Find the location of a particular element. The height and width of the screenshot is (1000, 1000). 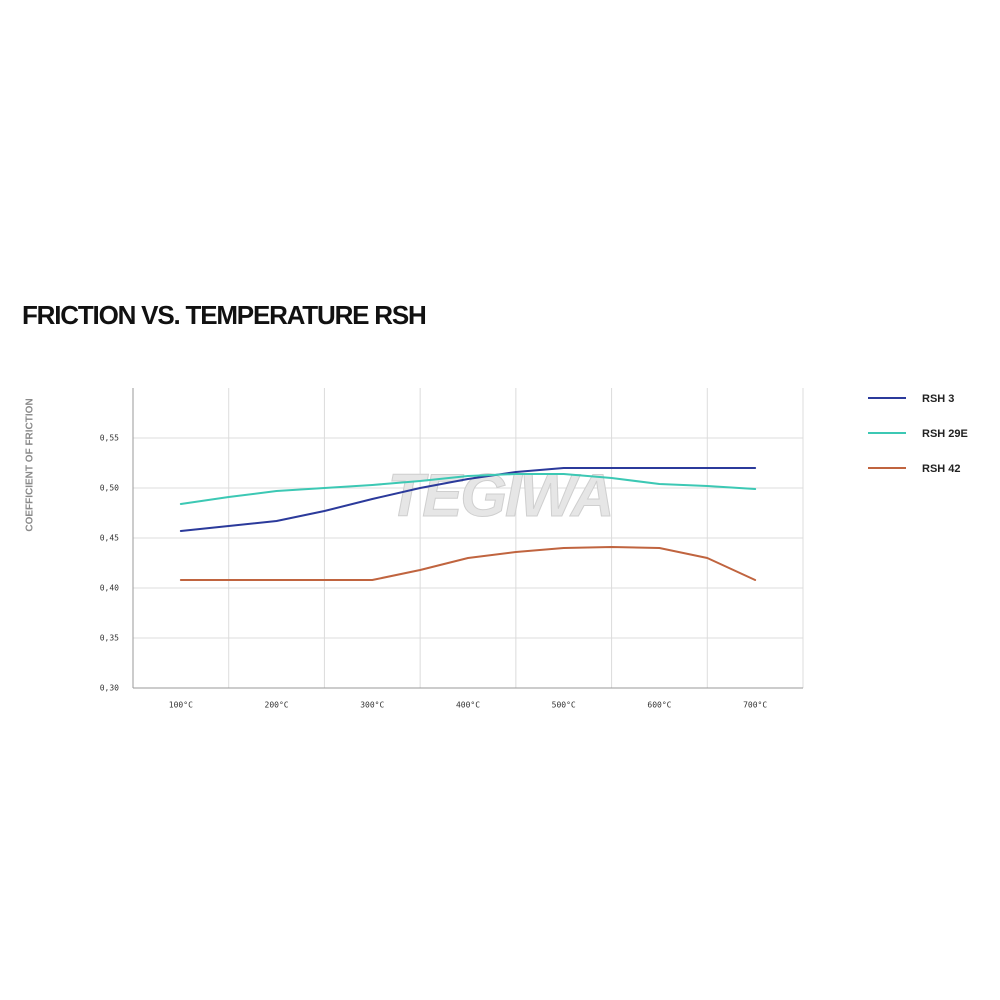

x-tick-label: 400°C is located at coordinates (468, 705).